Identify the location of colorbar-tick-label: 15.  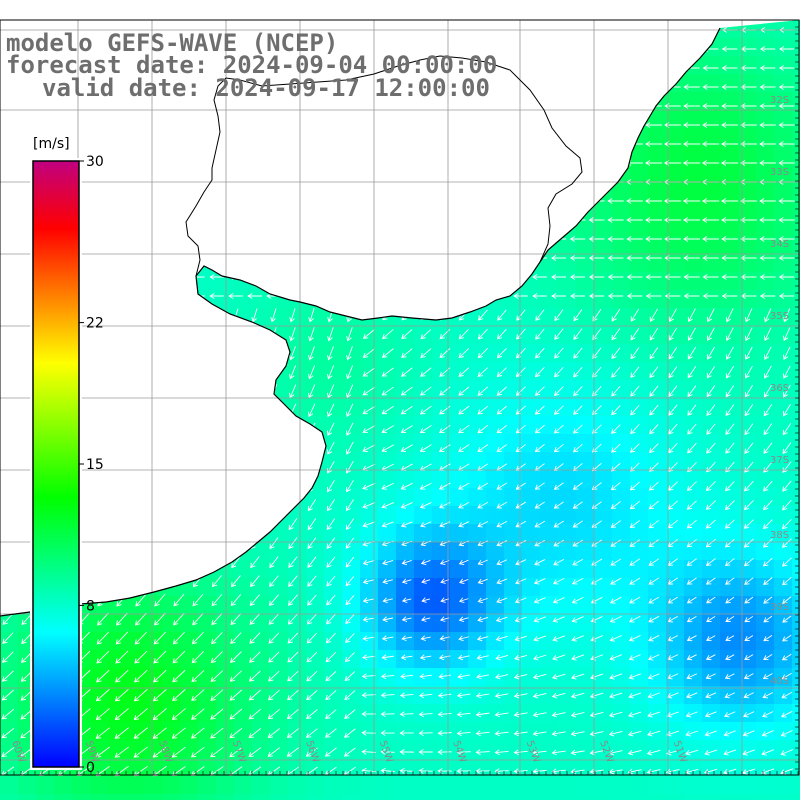
(95, 465).